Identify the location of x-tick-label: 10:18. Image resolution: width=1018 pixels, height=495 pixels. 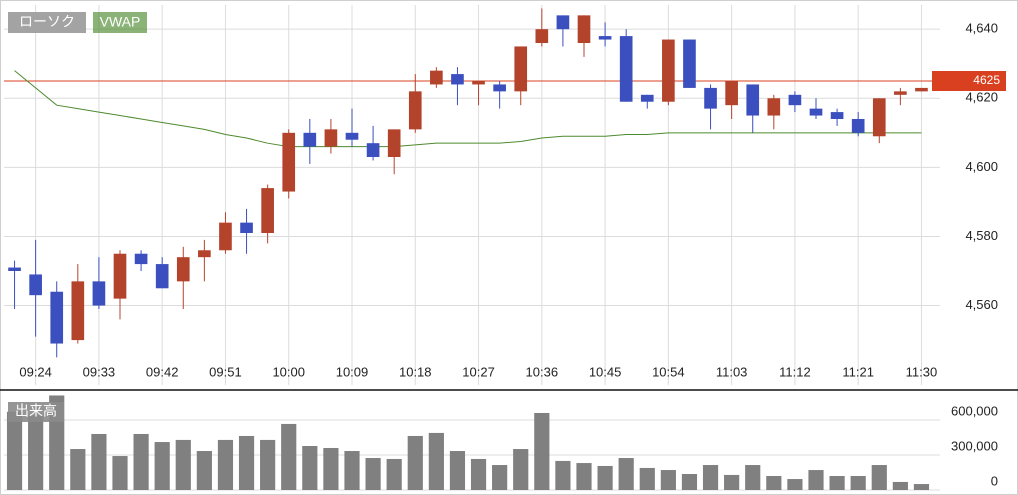
(415, 371).